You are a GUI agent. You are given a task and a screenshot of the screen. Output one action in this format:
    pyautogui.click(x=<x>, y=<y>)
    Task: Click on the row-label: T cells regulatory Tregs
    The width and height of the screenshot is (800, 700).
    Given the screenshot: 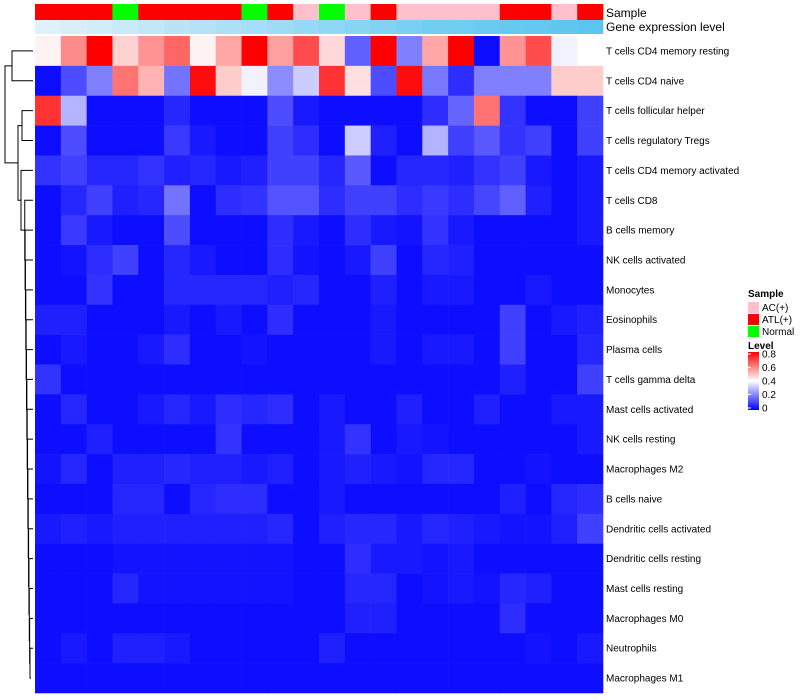 What is the action you would take?
    pyautogui.click(x=658, y=141)
    